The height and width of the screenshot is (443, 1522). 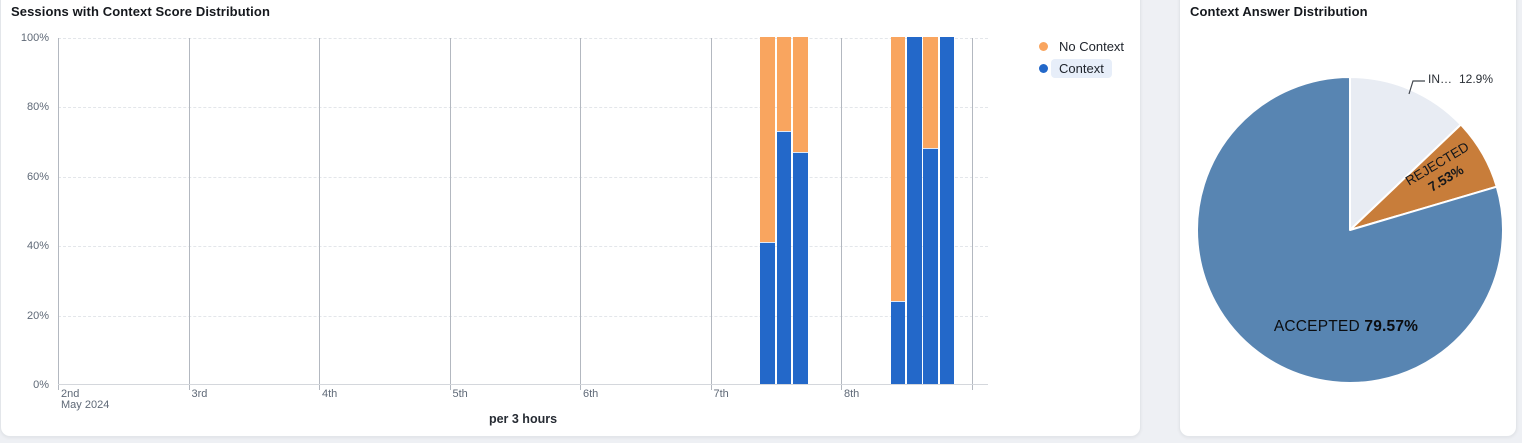 What do you see at coordinates (591, 394) in the screenshot?
I see `x-tick-label: 6th` at bounding box center [591, 394].